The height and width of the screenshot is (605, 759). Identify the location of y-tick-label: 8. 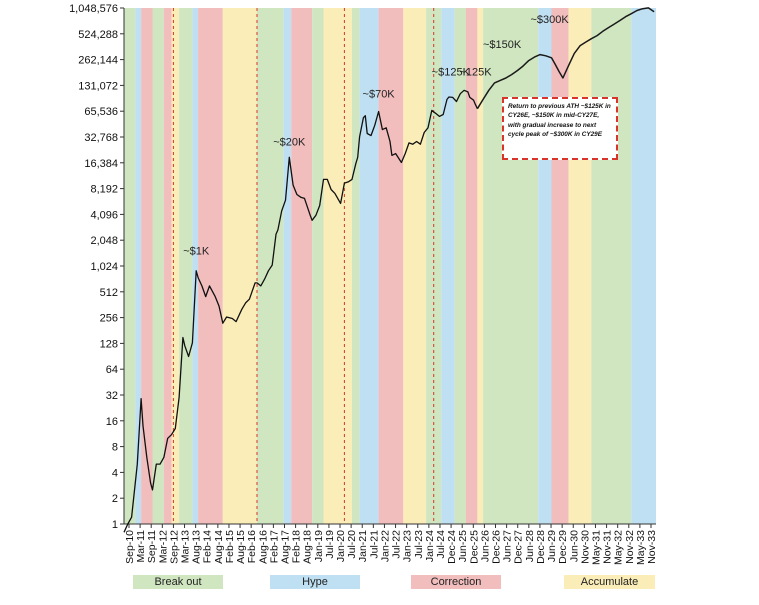
(115, 448).